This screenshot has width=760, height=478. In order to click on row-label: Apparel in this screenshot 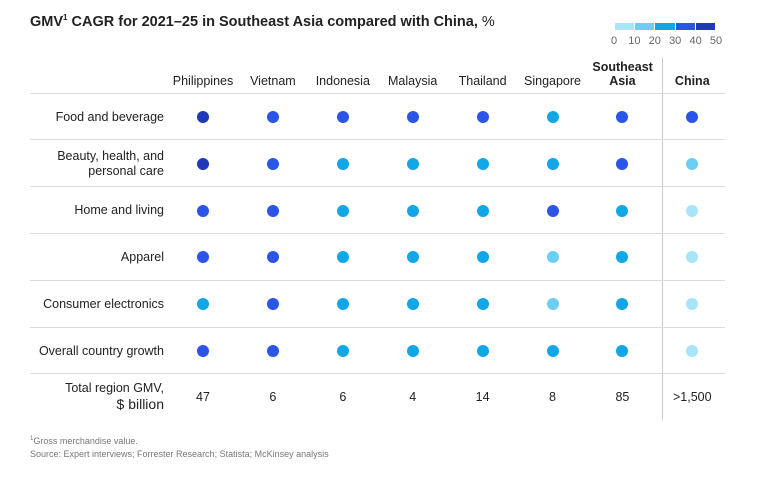, I will do `click(142, 256)`.